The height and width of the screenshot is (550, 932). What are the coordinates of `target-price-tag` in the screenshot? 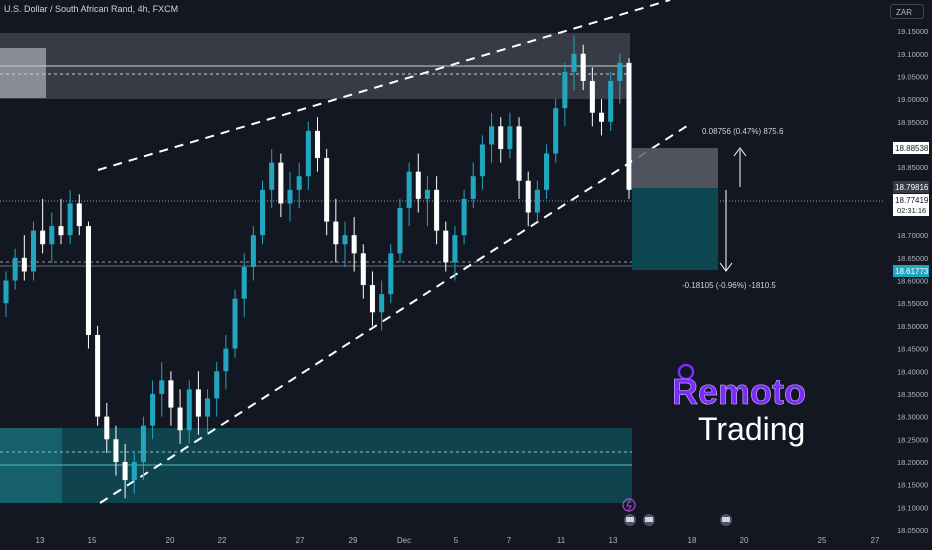 It's located at (911, 148).